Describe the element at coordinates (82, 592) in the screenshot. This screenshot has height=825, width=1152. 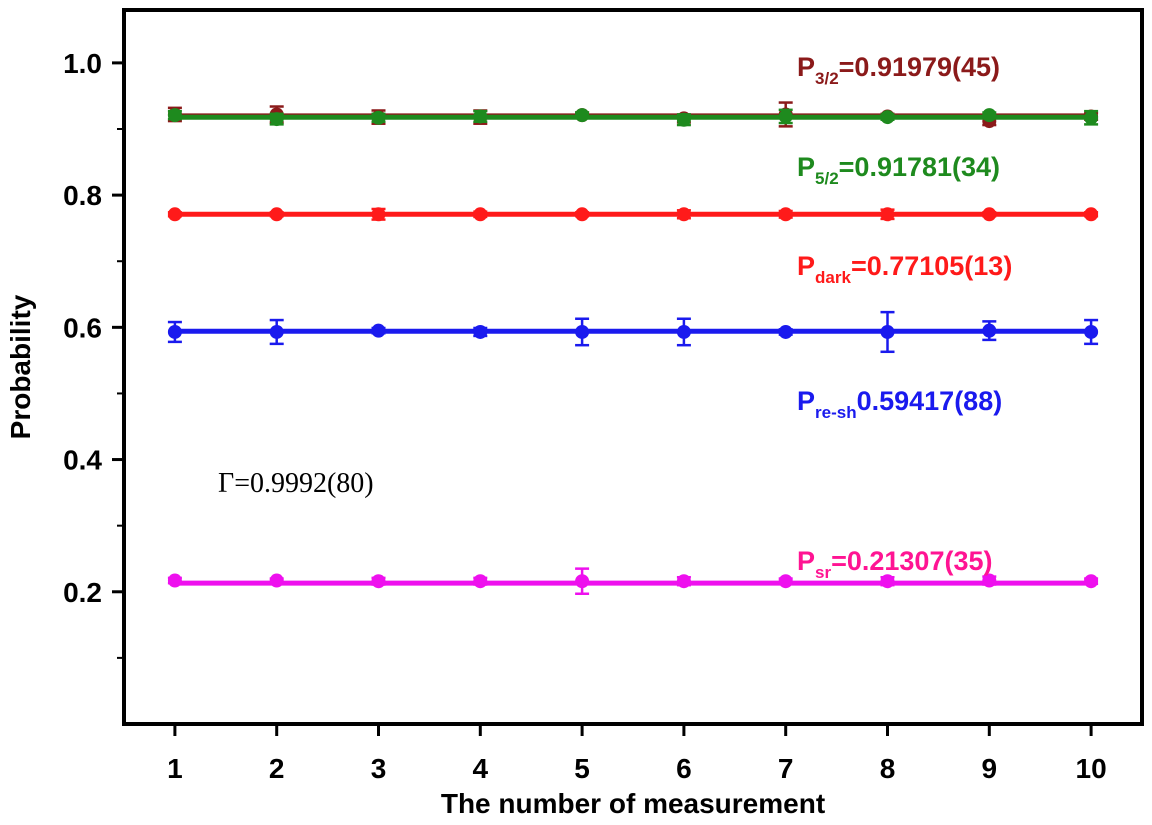
I see `y-tick-label-0: 0.2` at that location.